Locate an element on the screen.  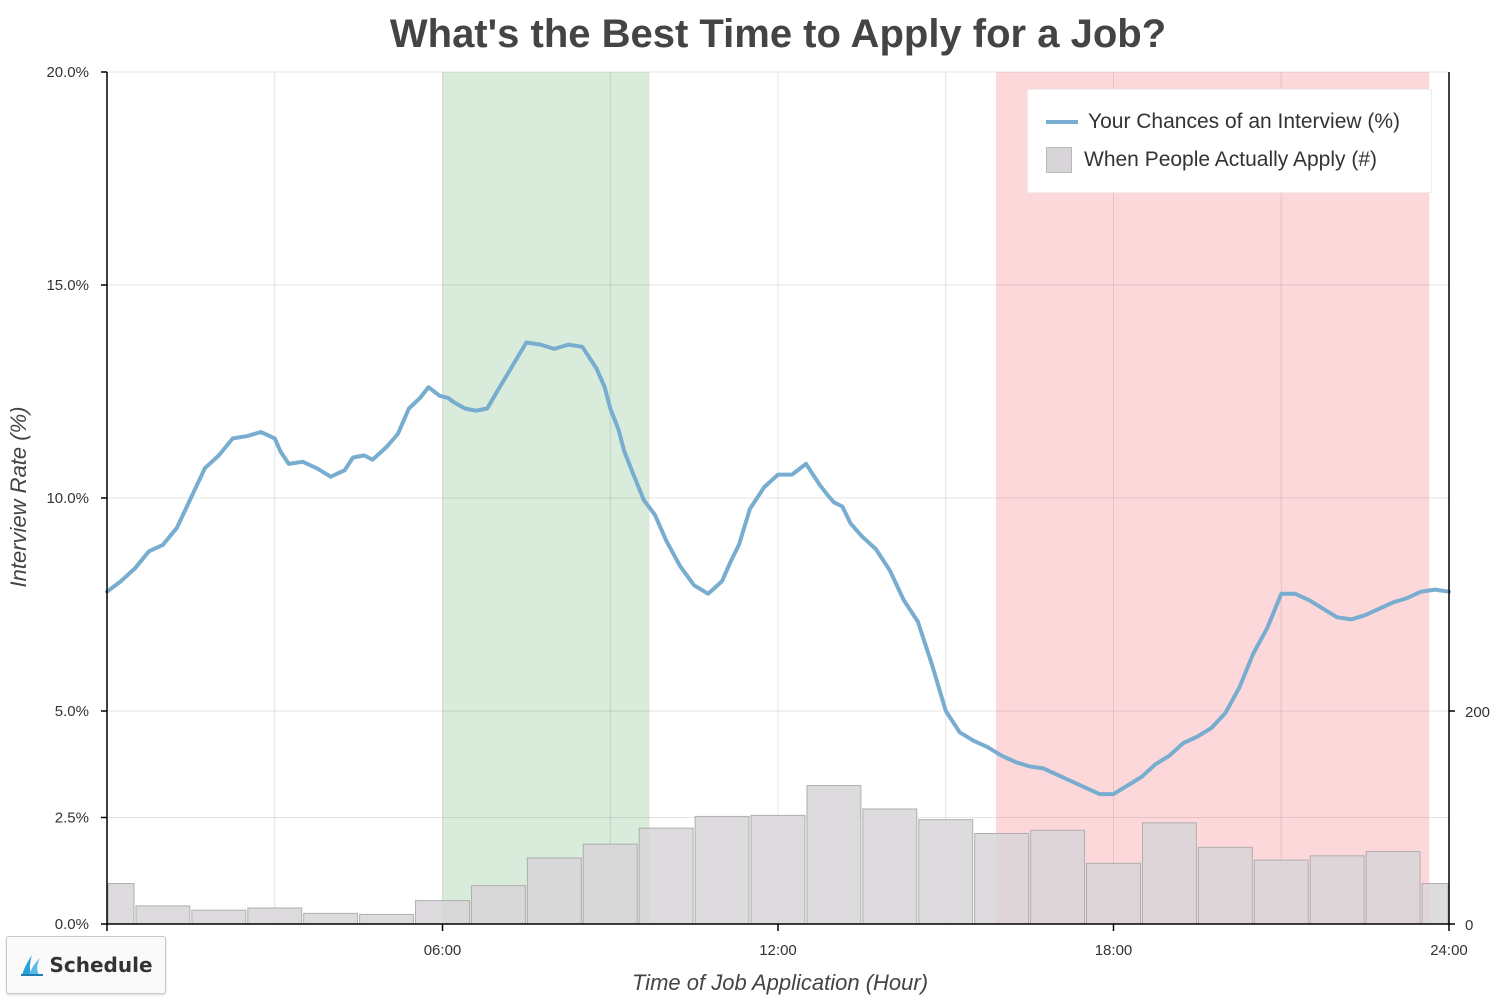
y-tick-label: 10.0% is located at coordinates (67, 498).